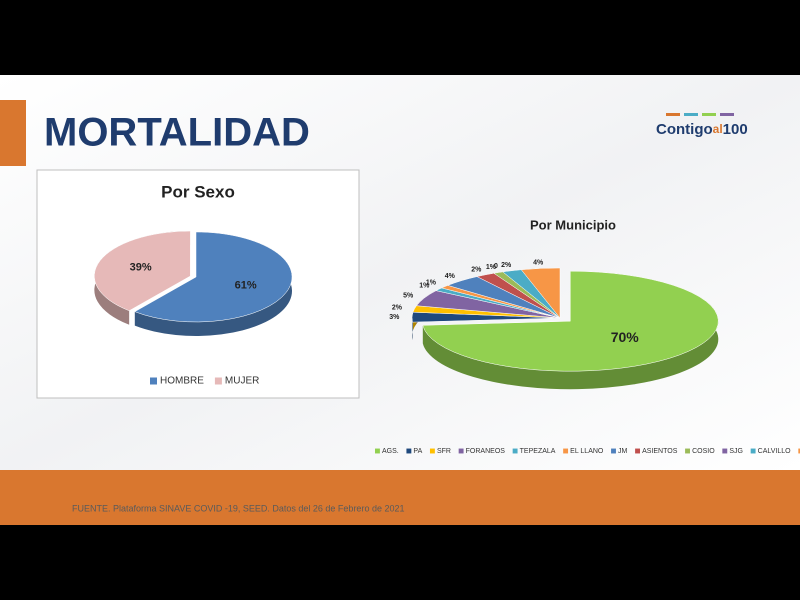 The height and width of the screenshot is (605, 800). What do you see at coordinates (700, 114) in the screenshot?
I see `logo-stripes` at bounding box center [700, 114].